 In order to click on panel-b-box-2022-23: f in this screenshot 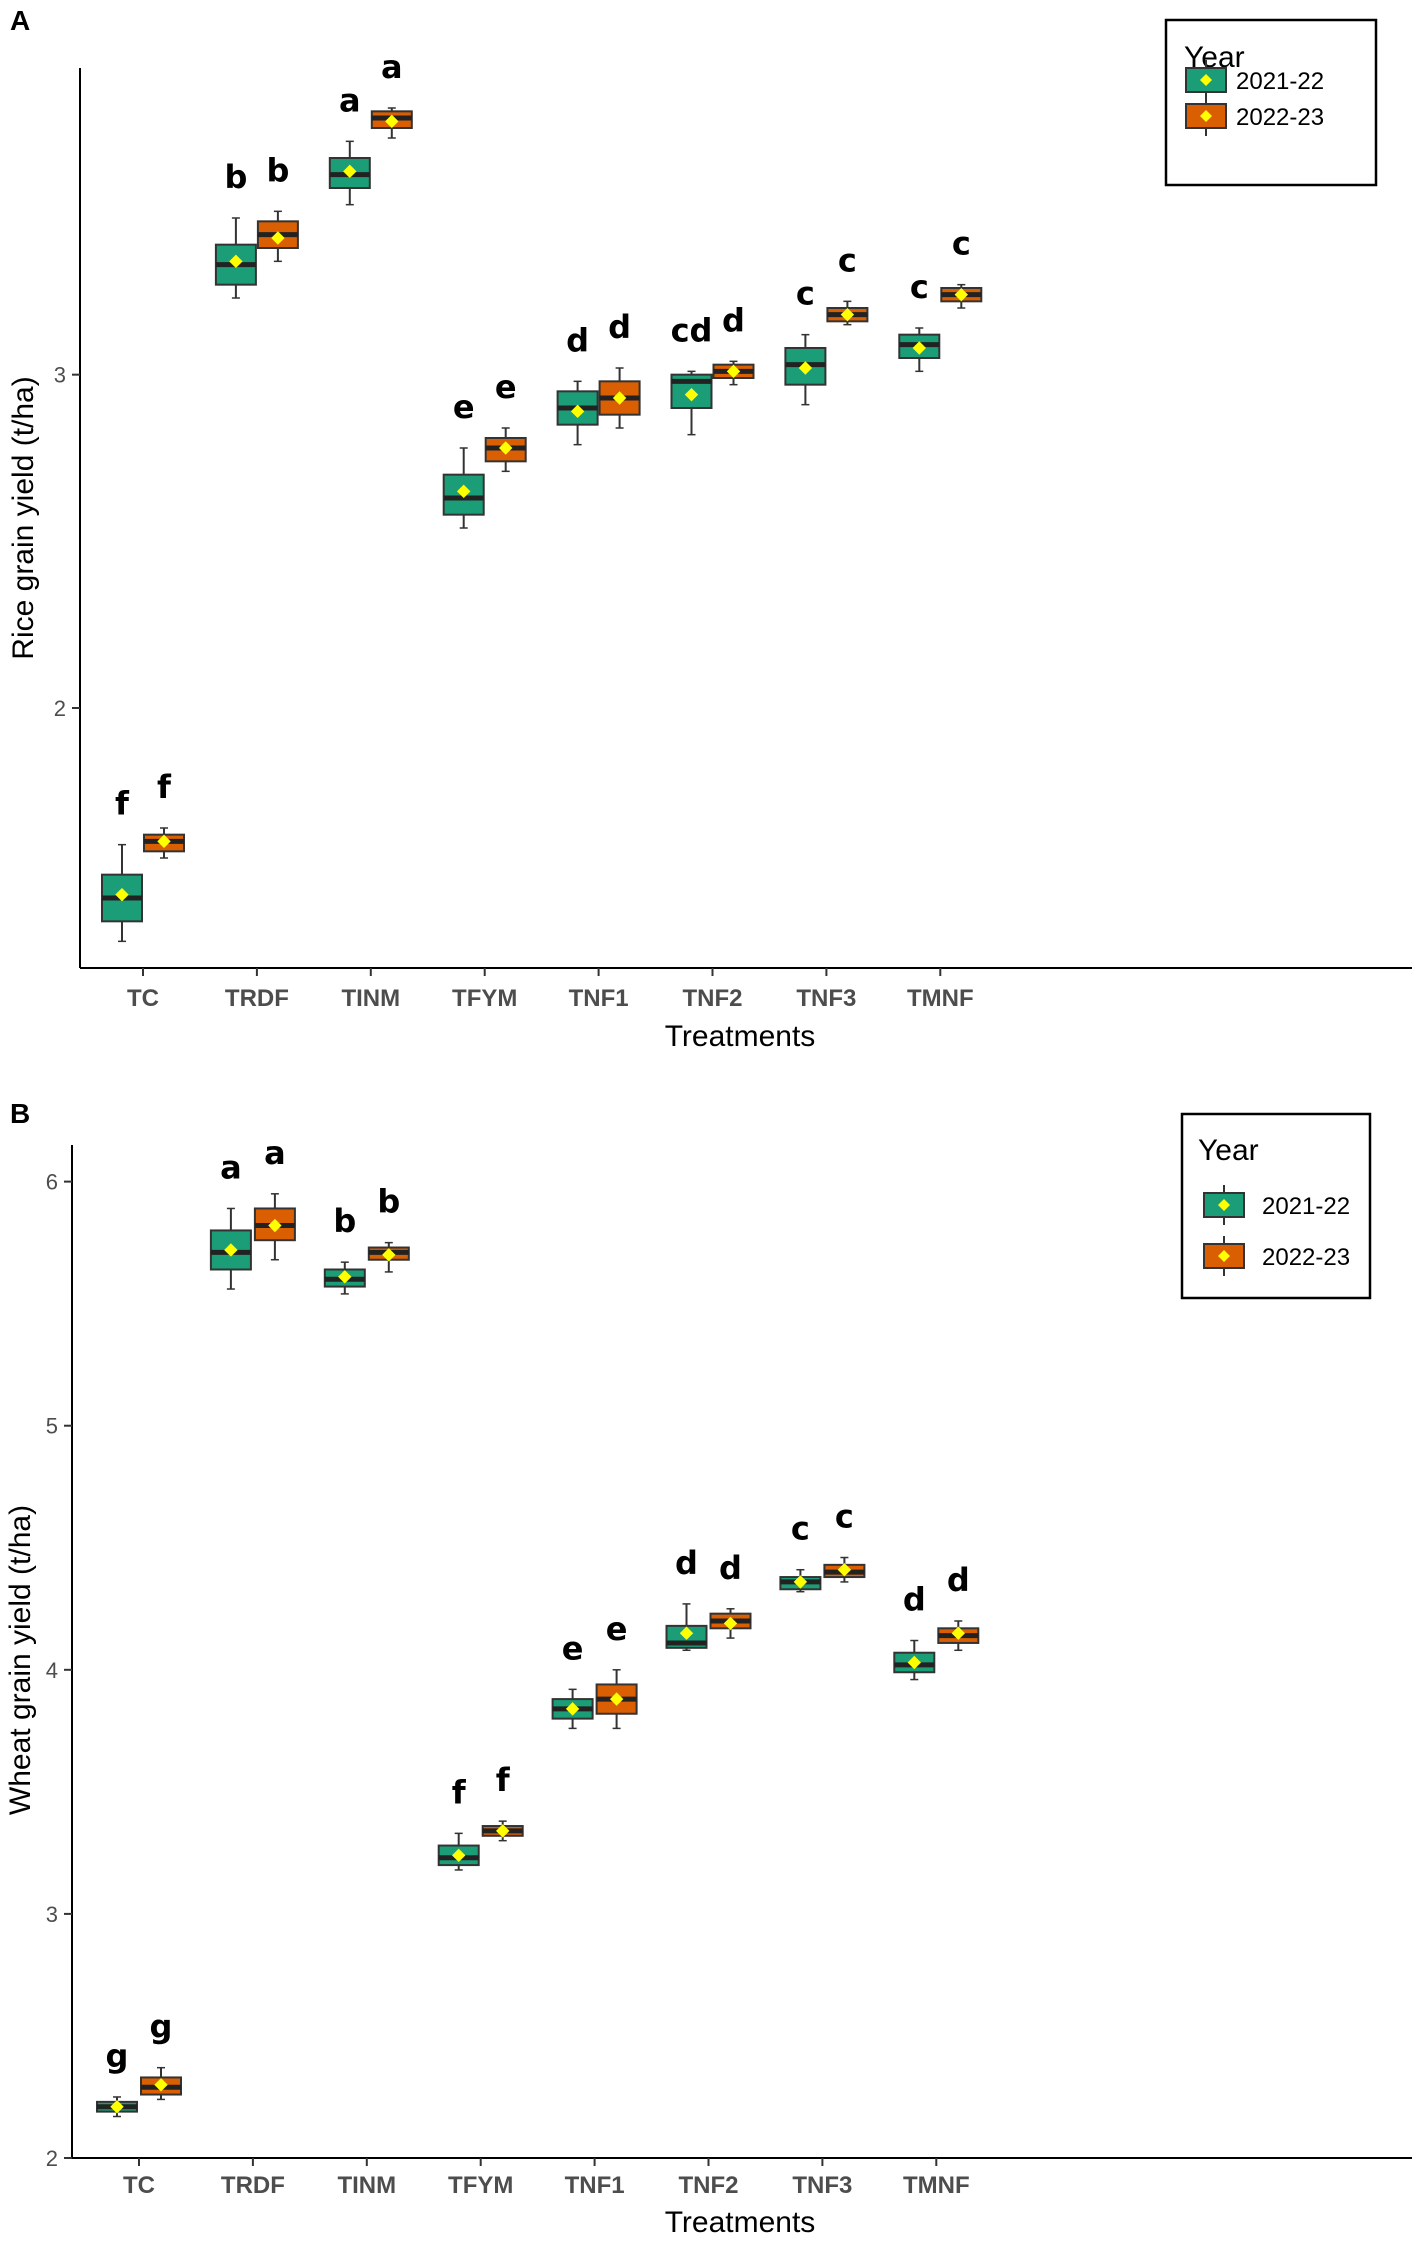, I will do `click(502, 1801)`.